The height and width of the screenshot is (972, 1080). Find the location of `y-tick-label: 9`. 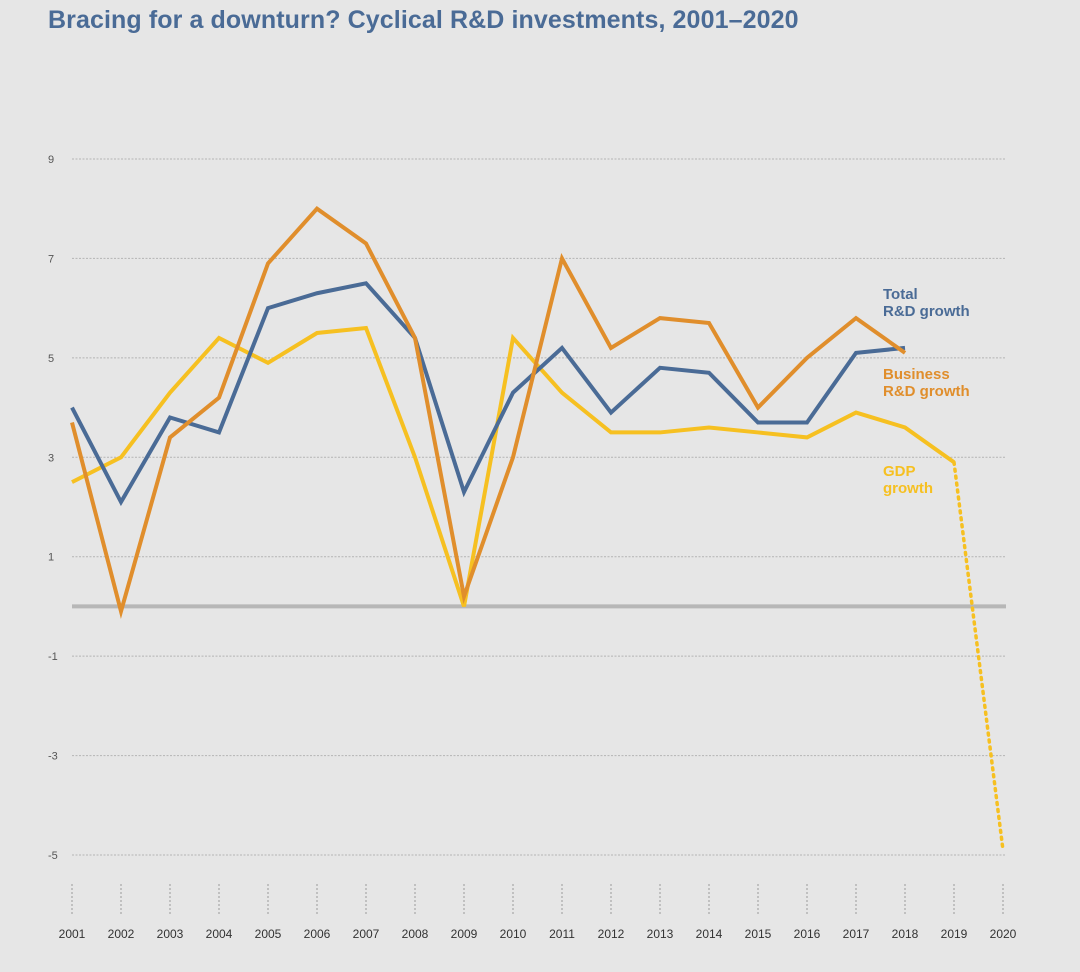

y-tick-label: 9 is located at coordinates (51, 160).